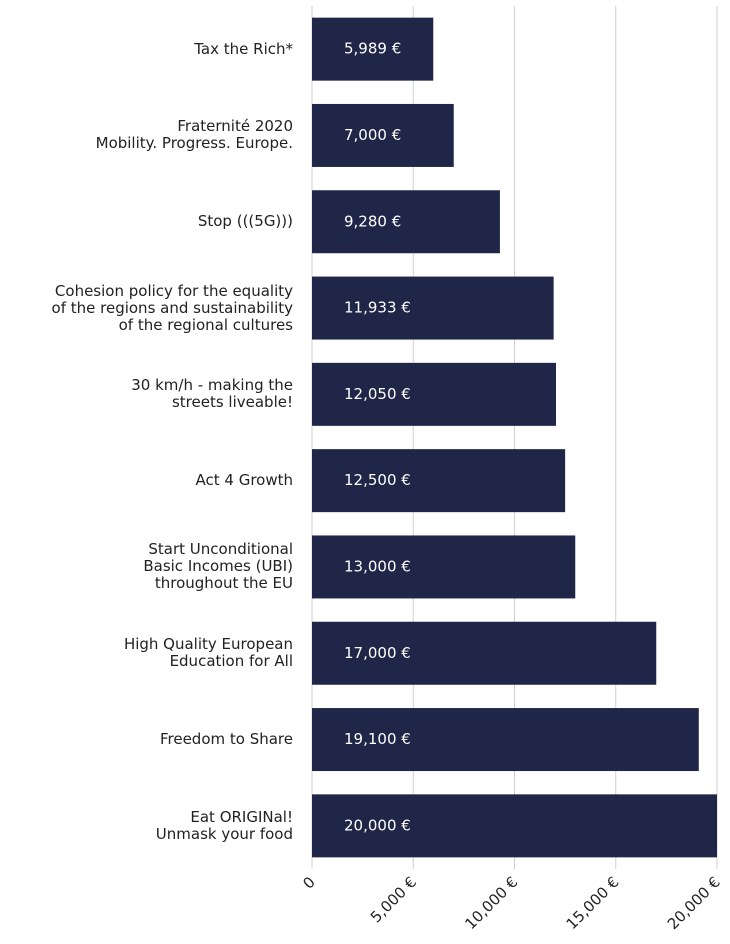 Image resolution: width=730 pixels, height=944 pixels. What do you see at coordinates (372, 135) in the screenshot?
I see `value-label: 7,000 €` at bounding box center [372, 135].